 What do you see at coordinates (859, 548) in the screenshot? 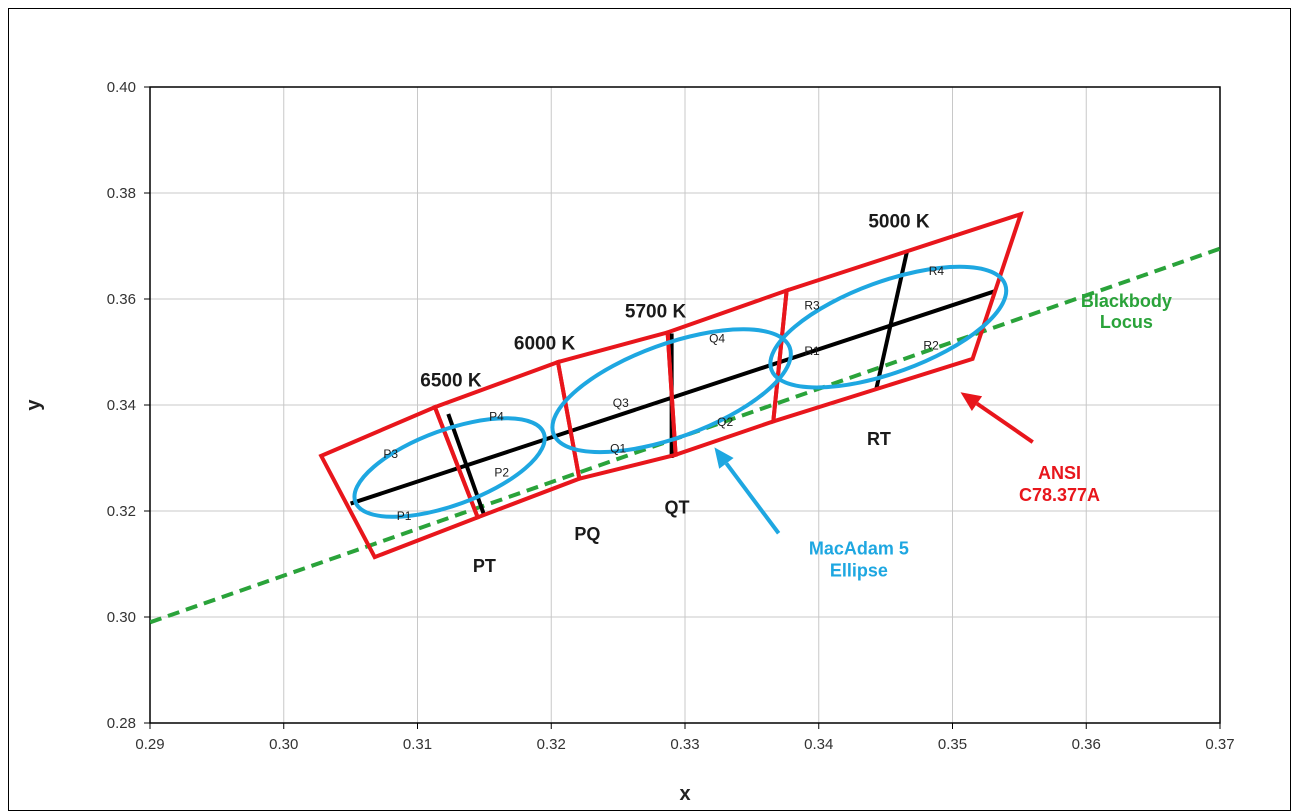
I see `annotation-label: MacAdam 5` at bounding box center [859, 548].